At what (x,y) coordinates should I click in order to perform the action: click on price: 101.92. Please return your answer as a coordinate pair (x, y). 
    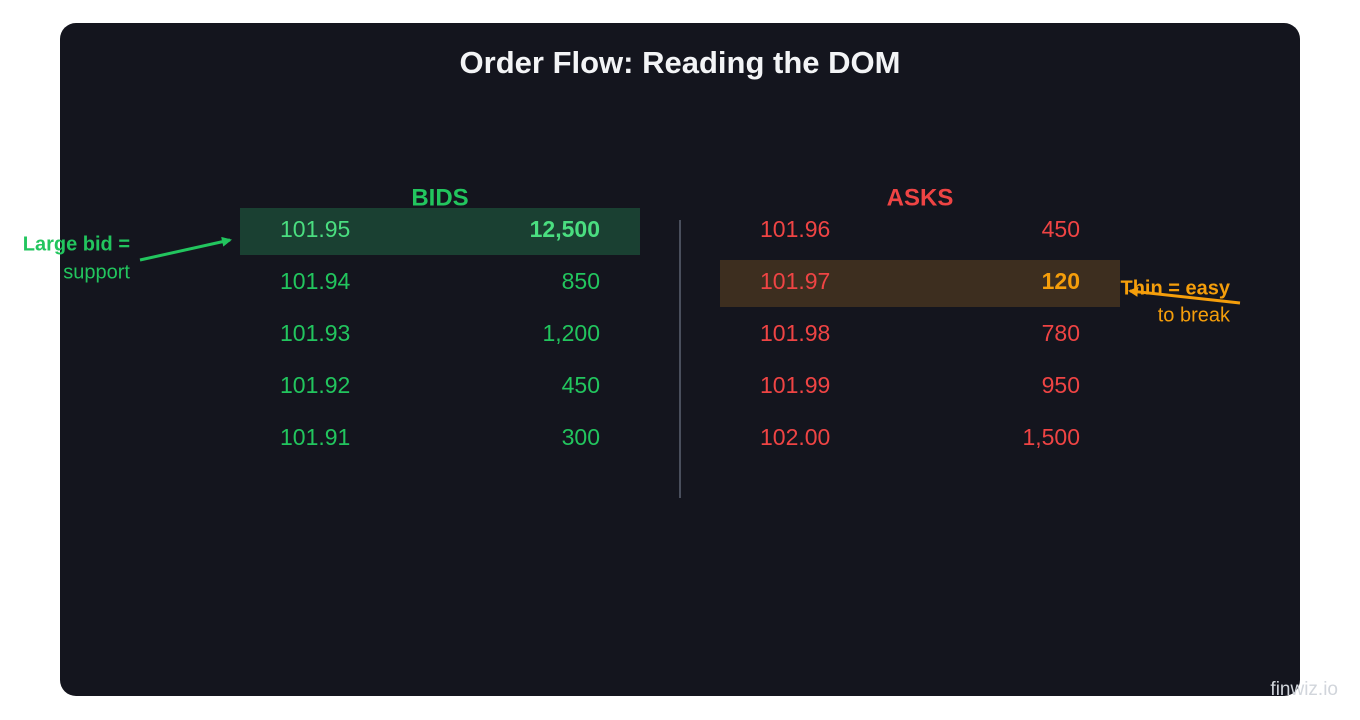
    Looking at the image, I should click on (315, 385).